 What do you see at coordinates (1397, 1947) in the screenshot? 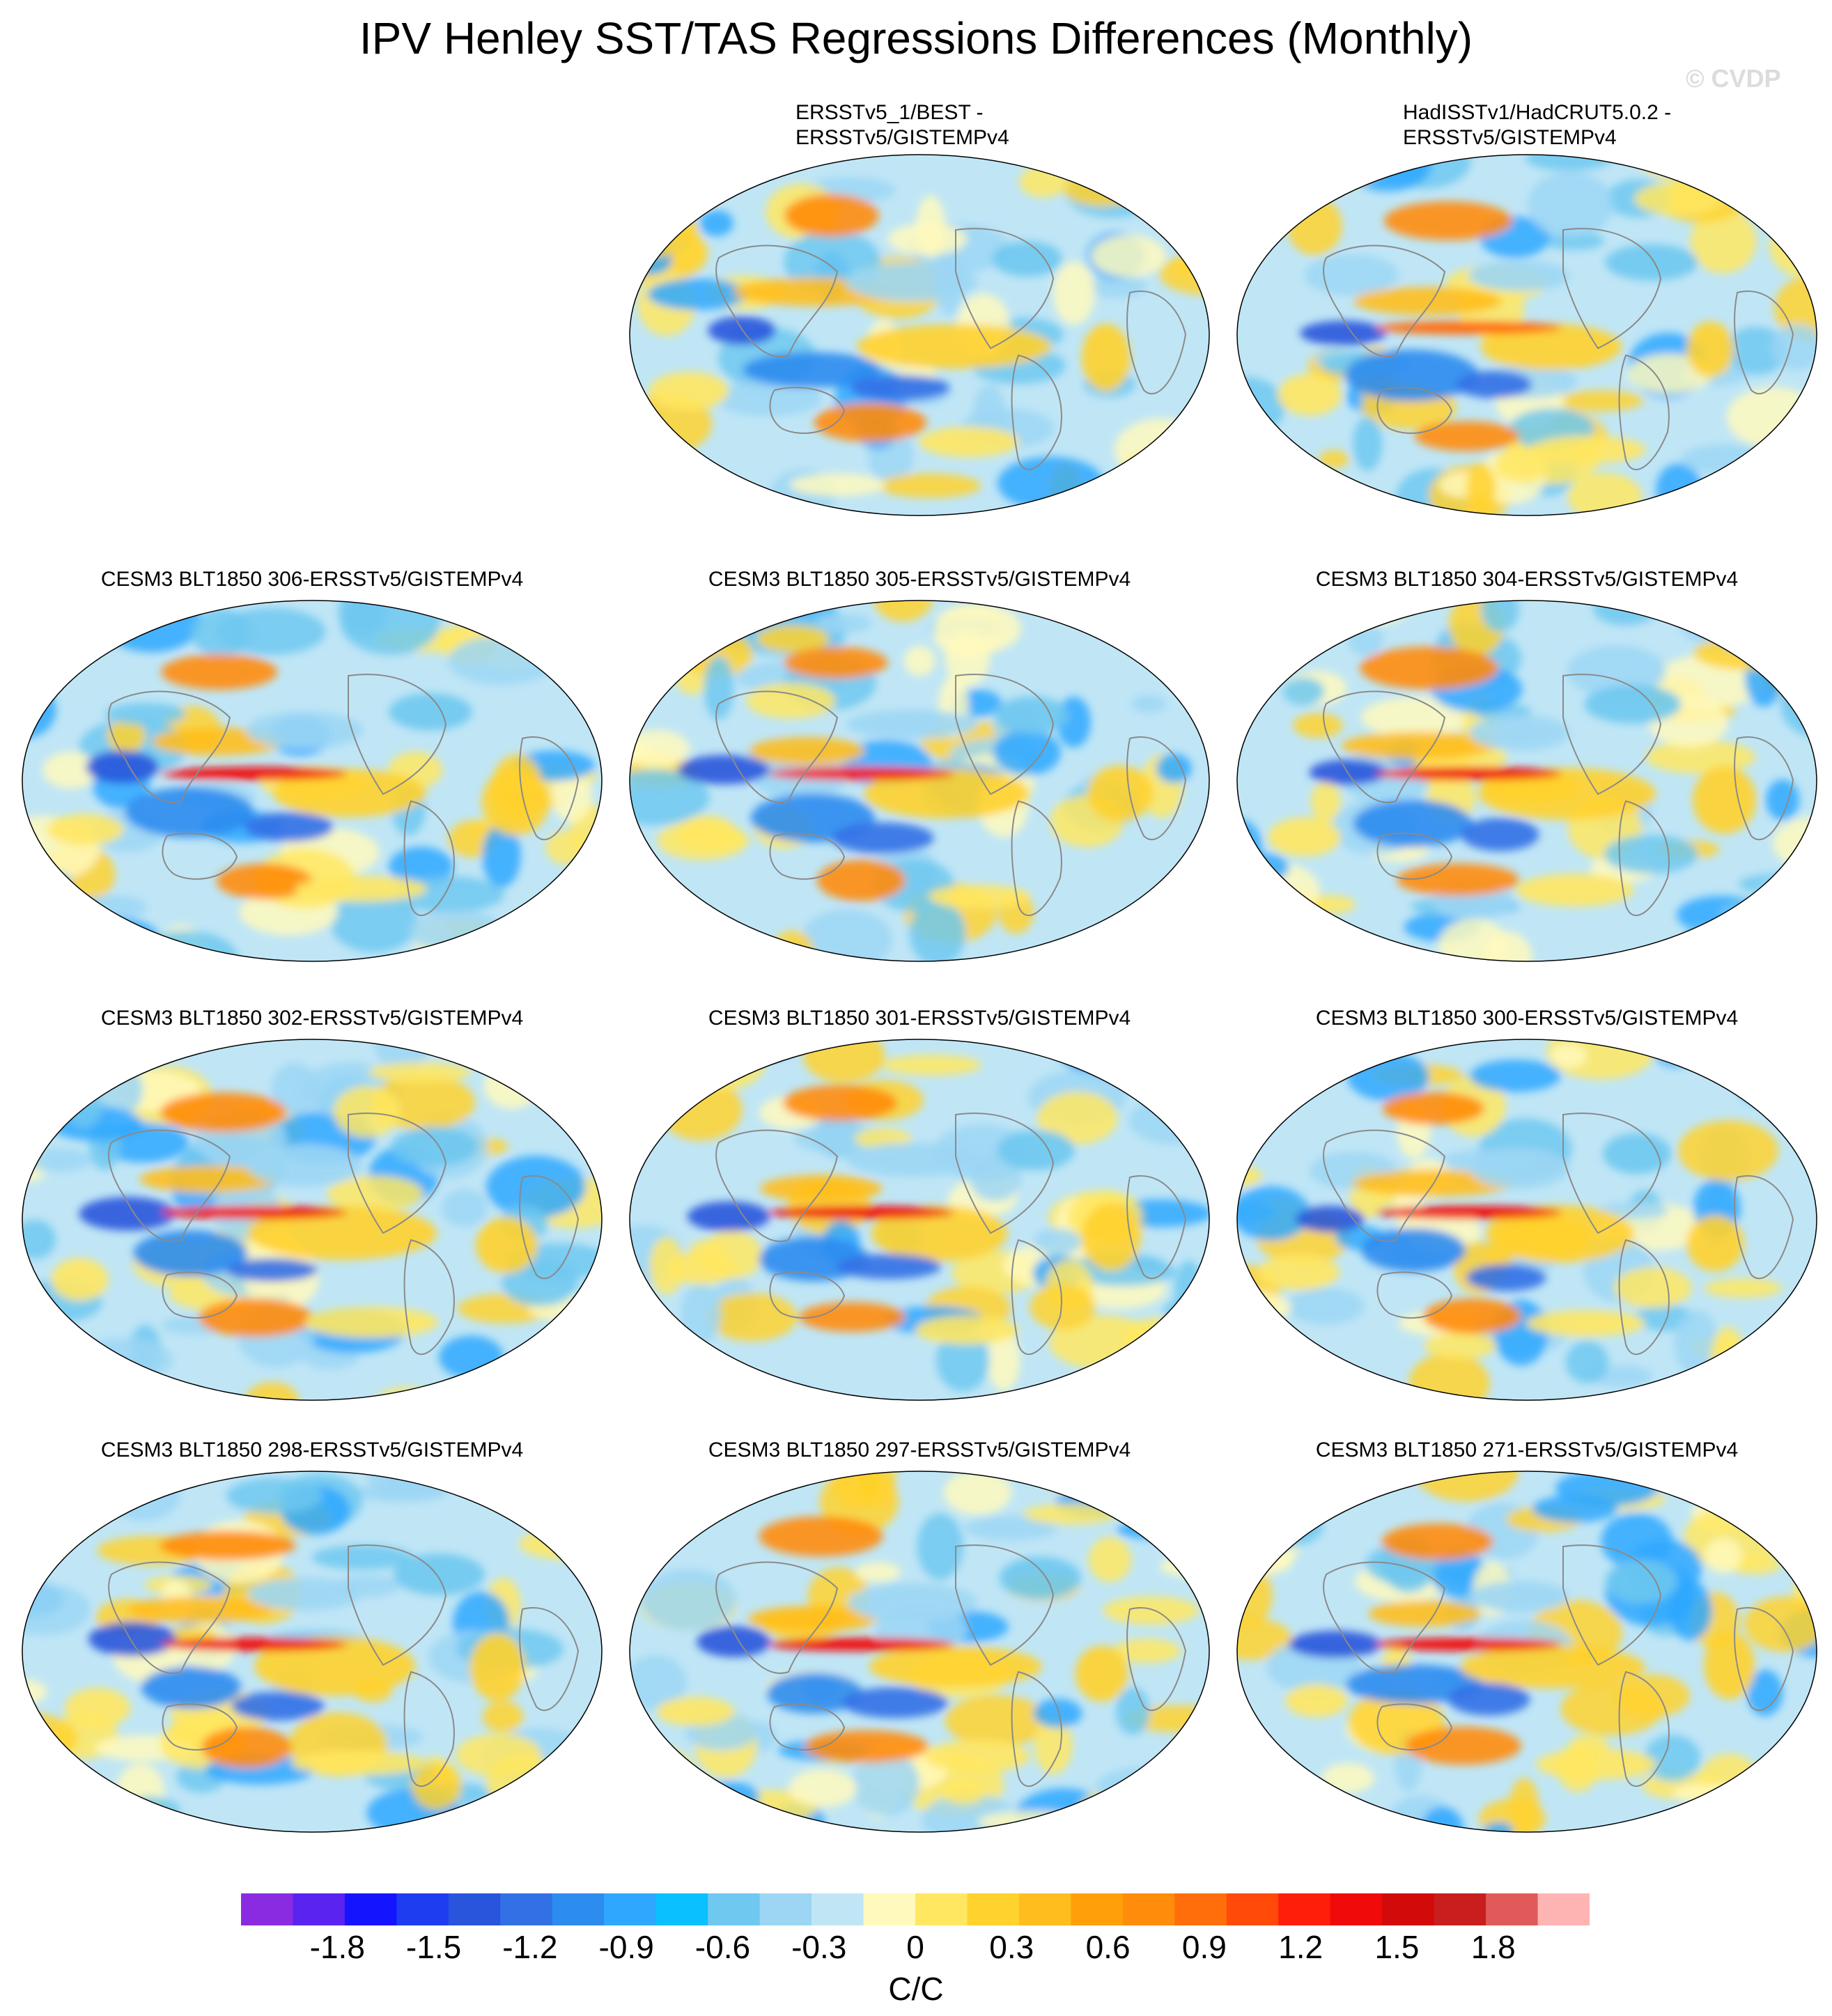
I see `colorbar-tick-label: 1.5` at bounding box center [1397, 1947].